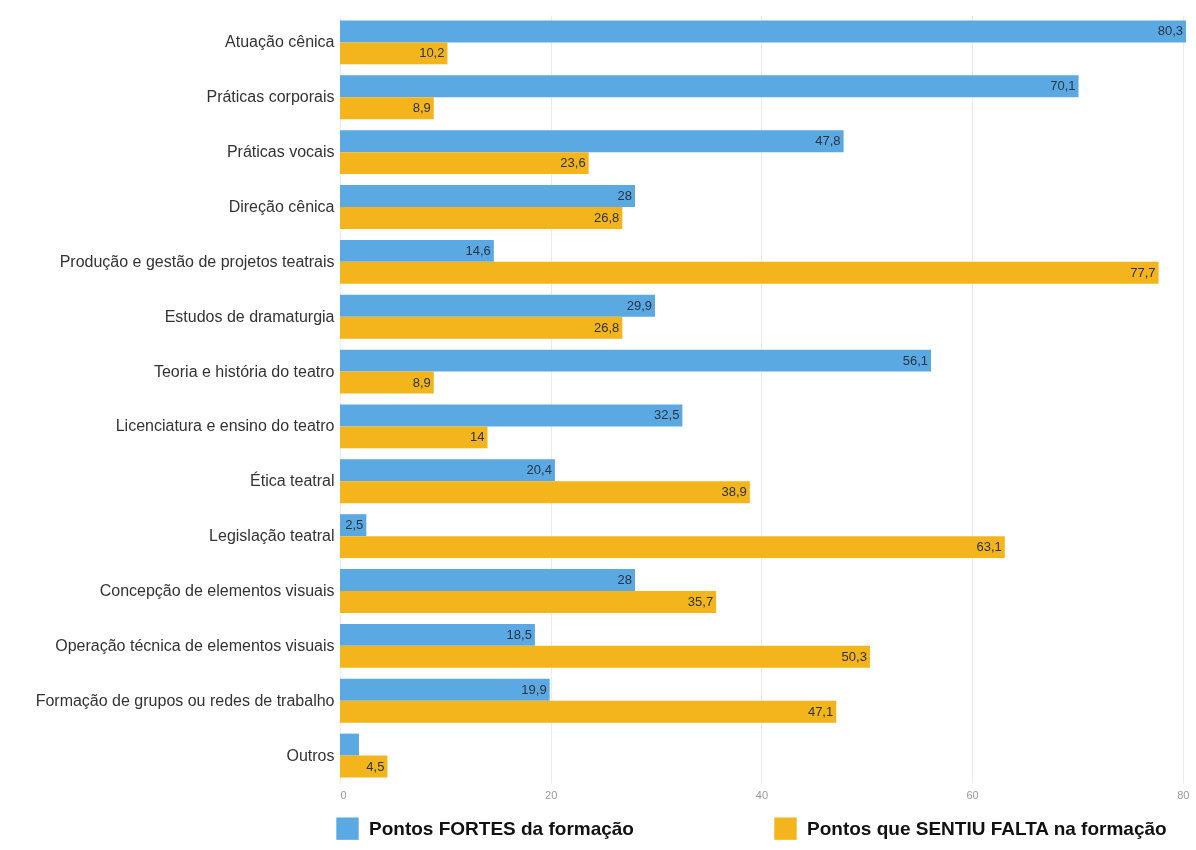 This screenshot has height=850, width=1196. What do you see at coordinates (343, 794) in the screenshot?
I see `x-tick-label: 0` at bounding box center [343, 794].